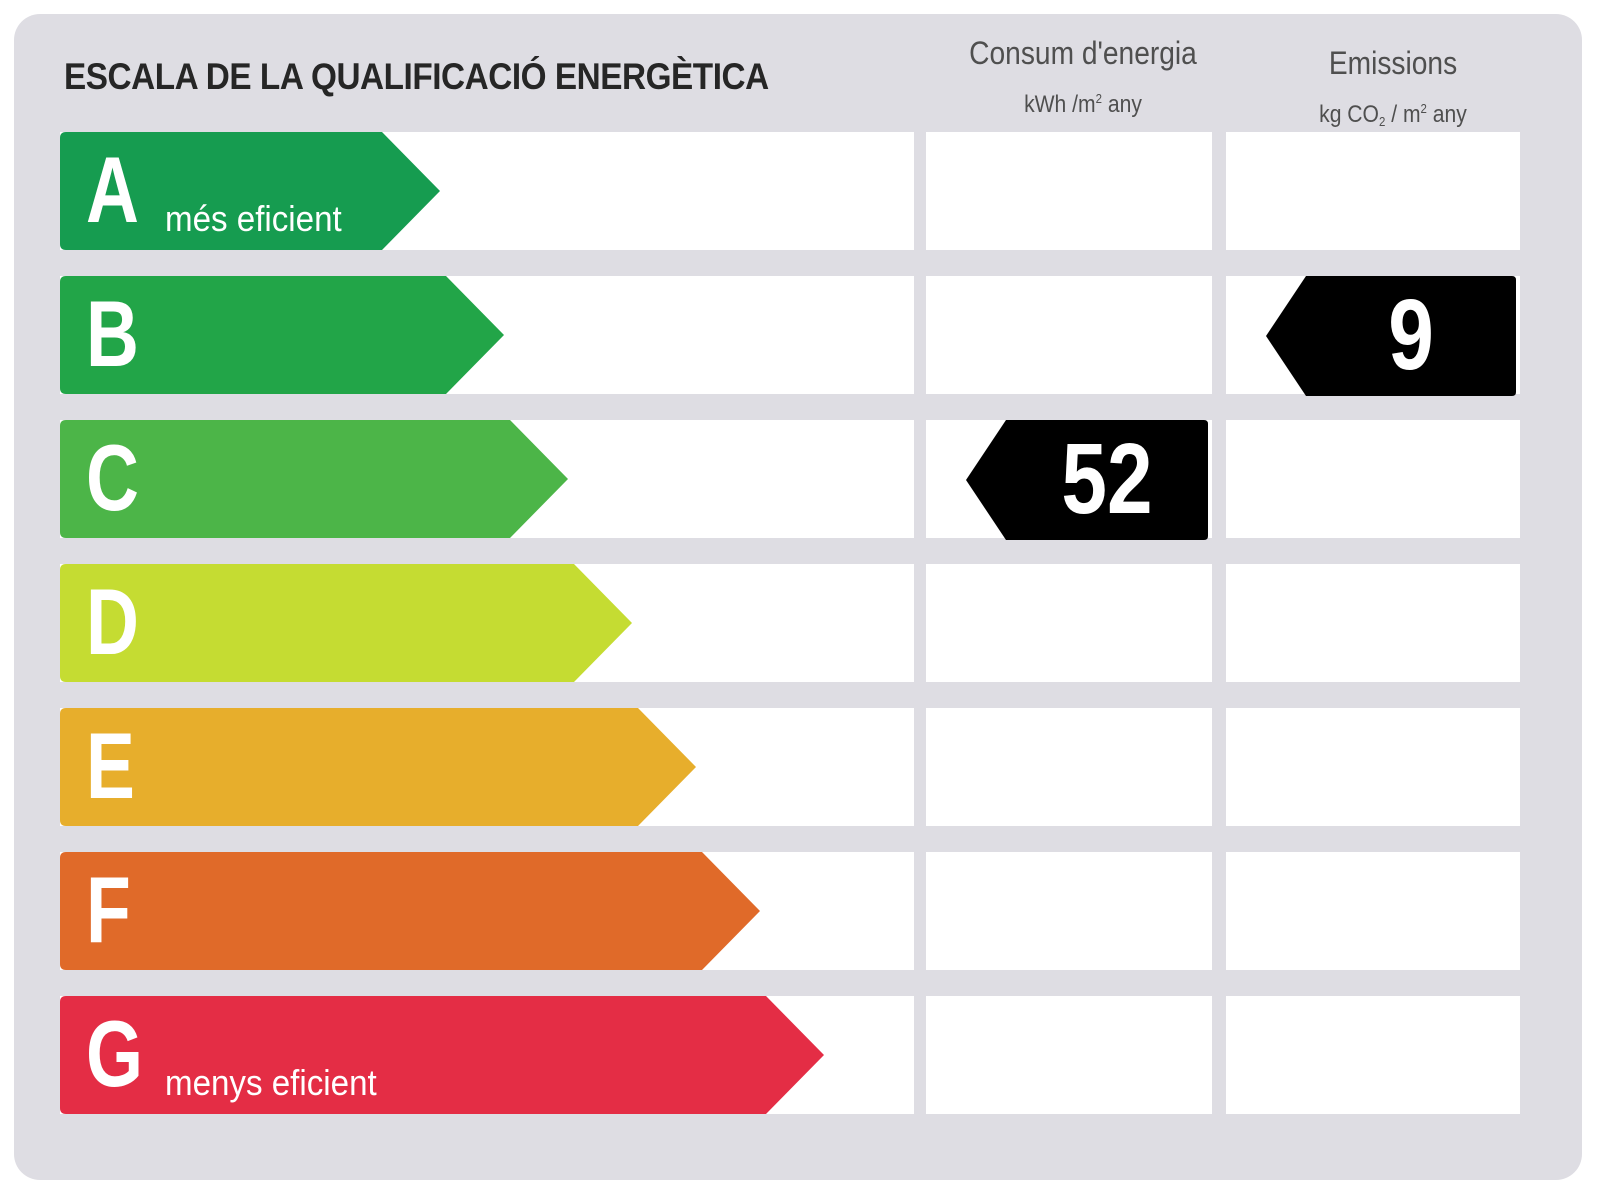 The height and width of the screenshot is (1204, 1600). What do you see at coordinates (1373, 191) in the screenshot?
I see `emissions-cell-a` at bounding box center [1373, 191].